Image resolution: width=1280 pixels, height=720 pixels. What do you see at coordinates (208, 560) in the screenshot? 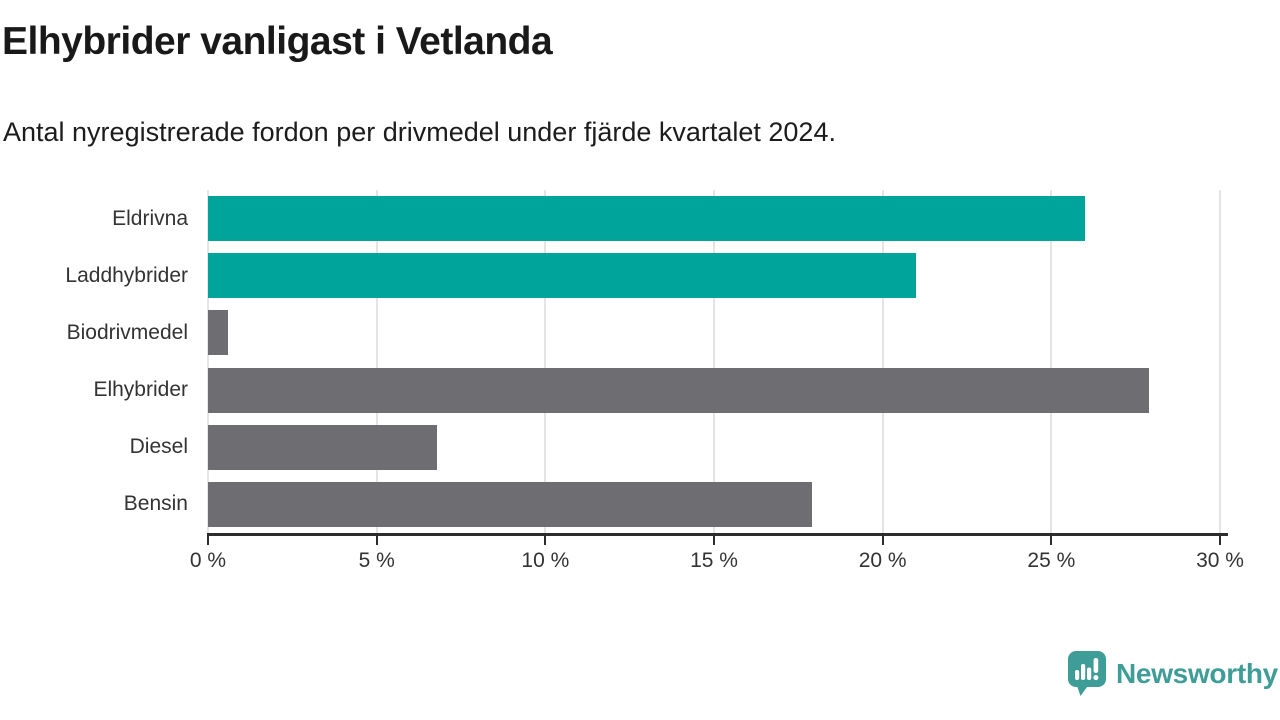
I see `x-axis-tick-label-0: 0 %` at bounding box center [208, 560].